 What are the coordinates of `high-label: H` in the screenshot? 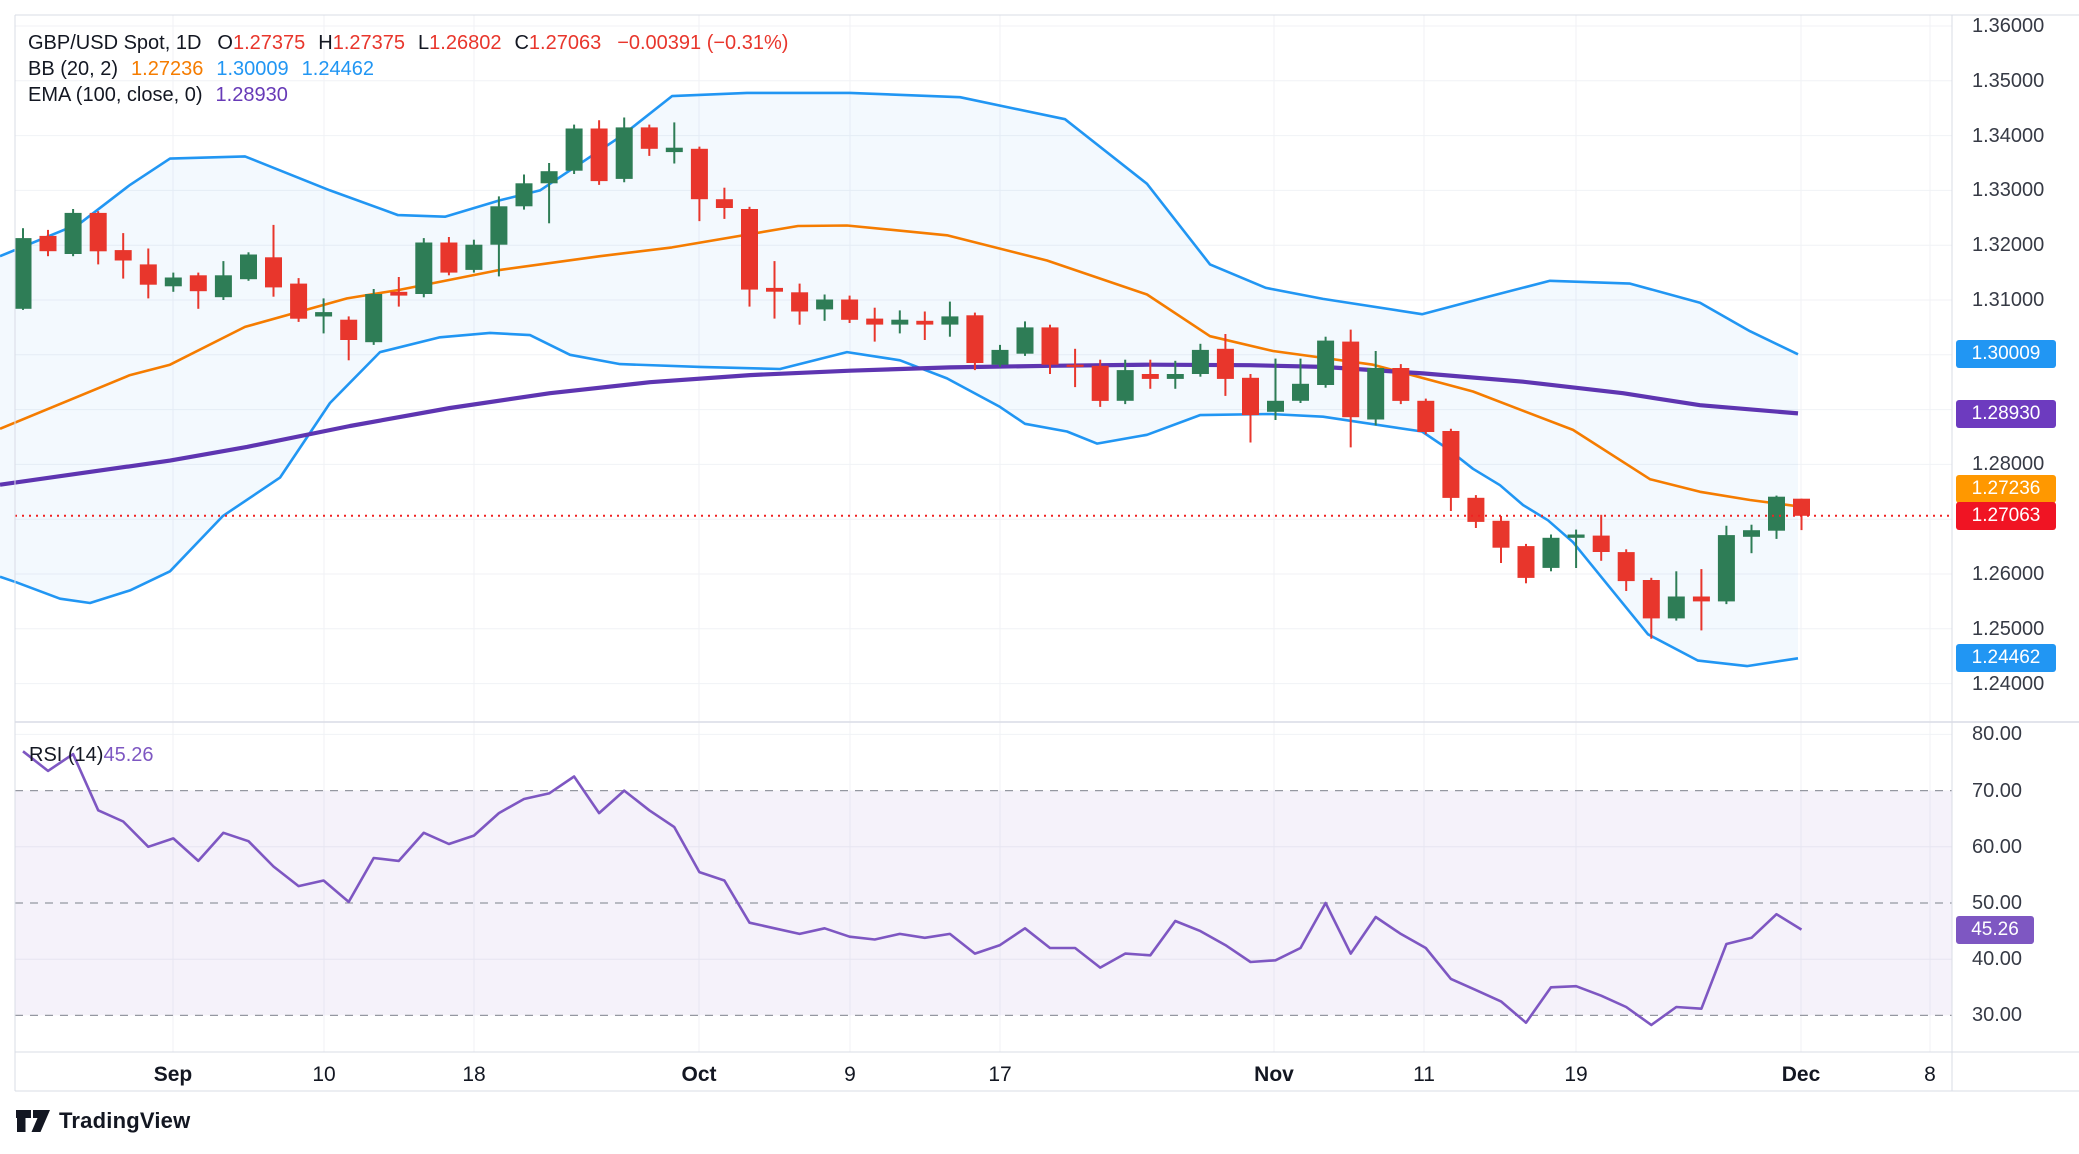 It's located at (325, 43).